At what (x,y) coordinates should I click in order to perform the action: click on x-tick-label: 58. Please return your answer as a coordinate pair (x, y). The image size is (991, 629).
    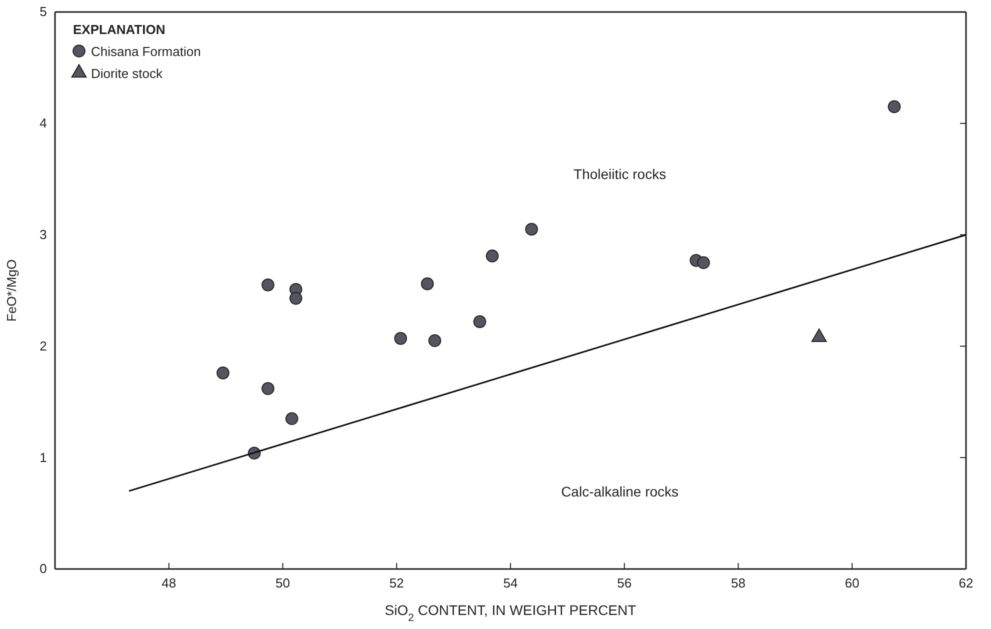
    Looking at the image, I should click on (738, 583).